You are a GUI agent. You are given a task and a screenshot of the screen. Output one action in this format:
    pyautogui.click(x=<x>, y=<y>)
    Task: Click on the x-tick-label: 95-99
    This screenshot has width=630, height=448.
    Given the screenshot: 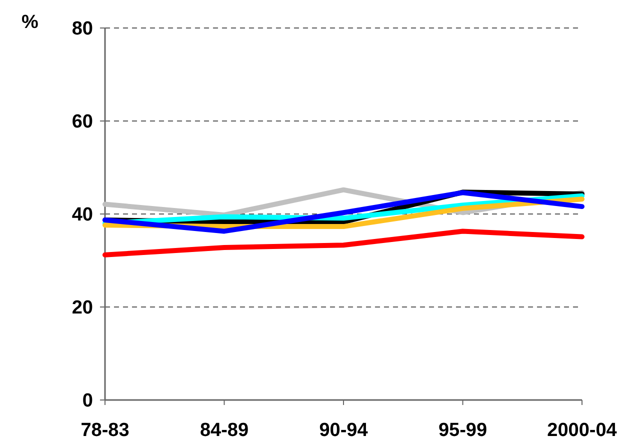 What is the action you would take?
    pyautogui.click(x=463, y=430)
    